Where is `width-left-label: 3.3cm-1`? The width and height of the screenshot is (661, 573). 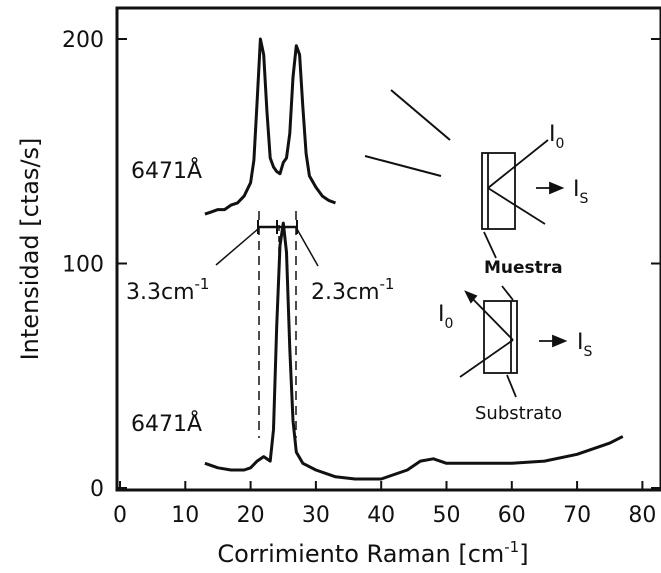 width-left-label: 3.3cm-1 is located at coordinates (167, 290).